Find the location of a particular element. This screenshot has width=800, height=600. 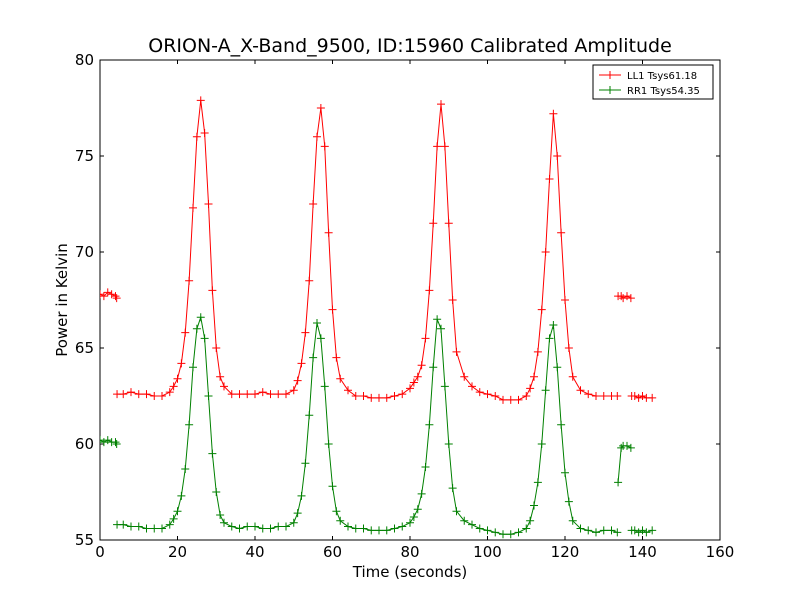

y-tick-label: 80 is located at coordinates (84, 60).